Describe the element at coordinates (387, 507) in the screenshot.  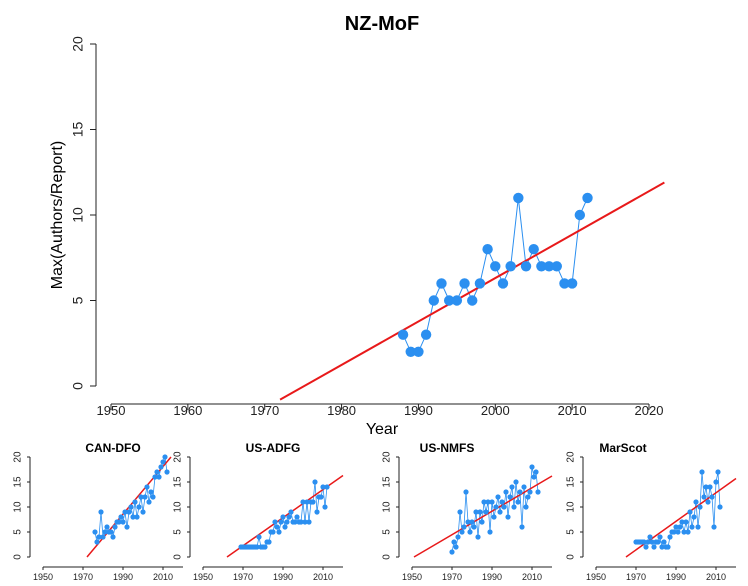
I see `panel-3-y-tick-label: 10` at that location.